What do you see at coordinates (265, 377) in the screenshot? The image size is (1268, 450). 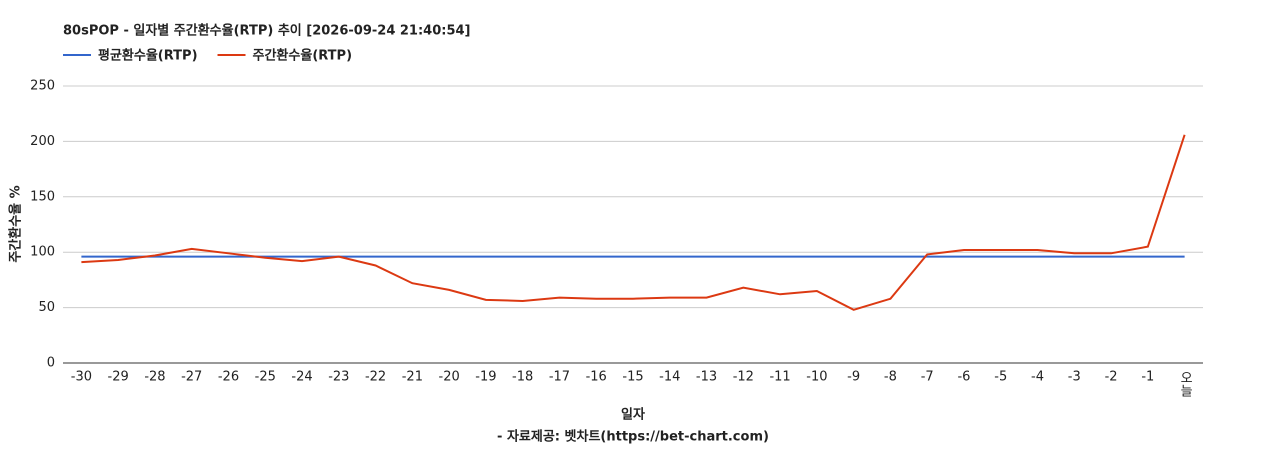 I see `x-tick-label: -25` at bounding box center [265, 377].